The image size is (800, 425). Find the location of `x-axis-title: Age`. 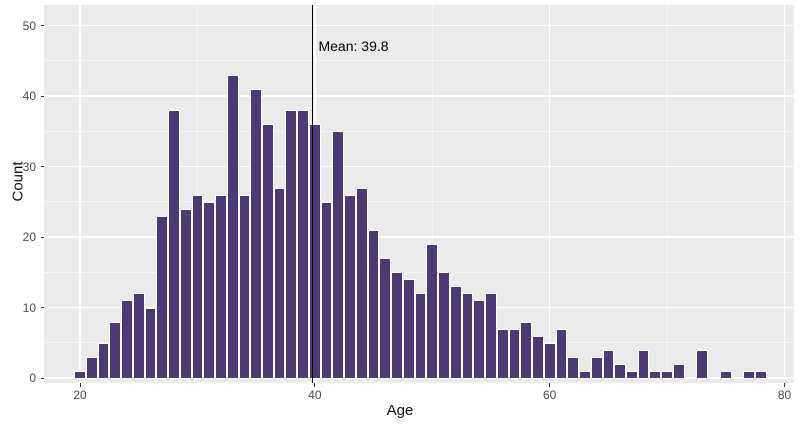

x-axis-title: Age is located at coordinates (400, 410).